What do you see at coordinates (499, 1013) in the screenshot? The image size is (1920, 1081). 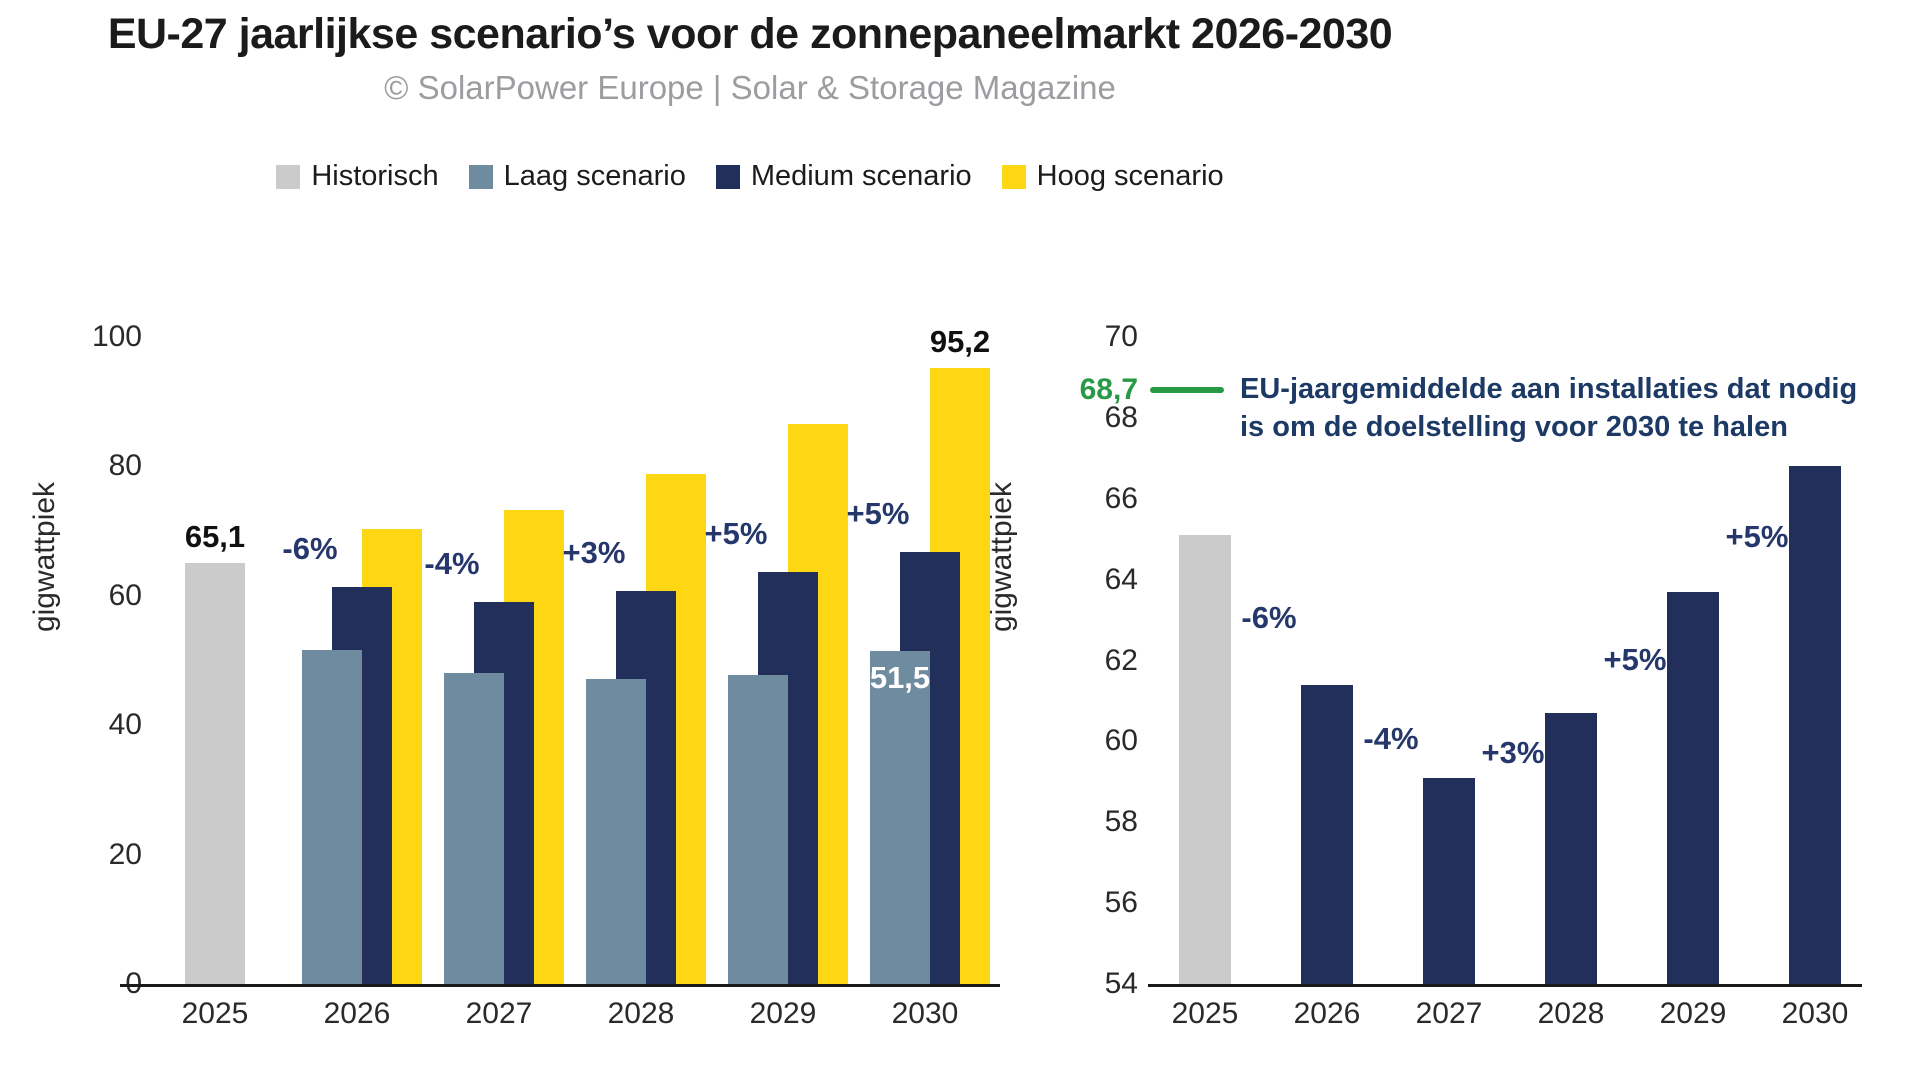 I see `left-x-tick-label-2027: 2027` at bounding box center [499, 1013].